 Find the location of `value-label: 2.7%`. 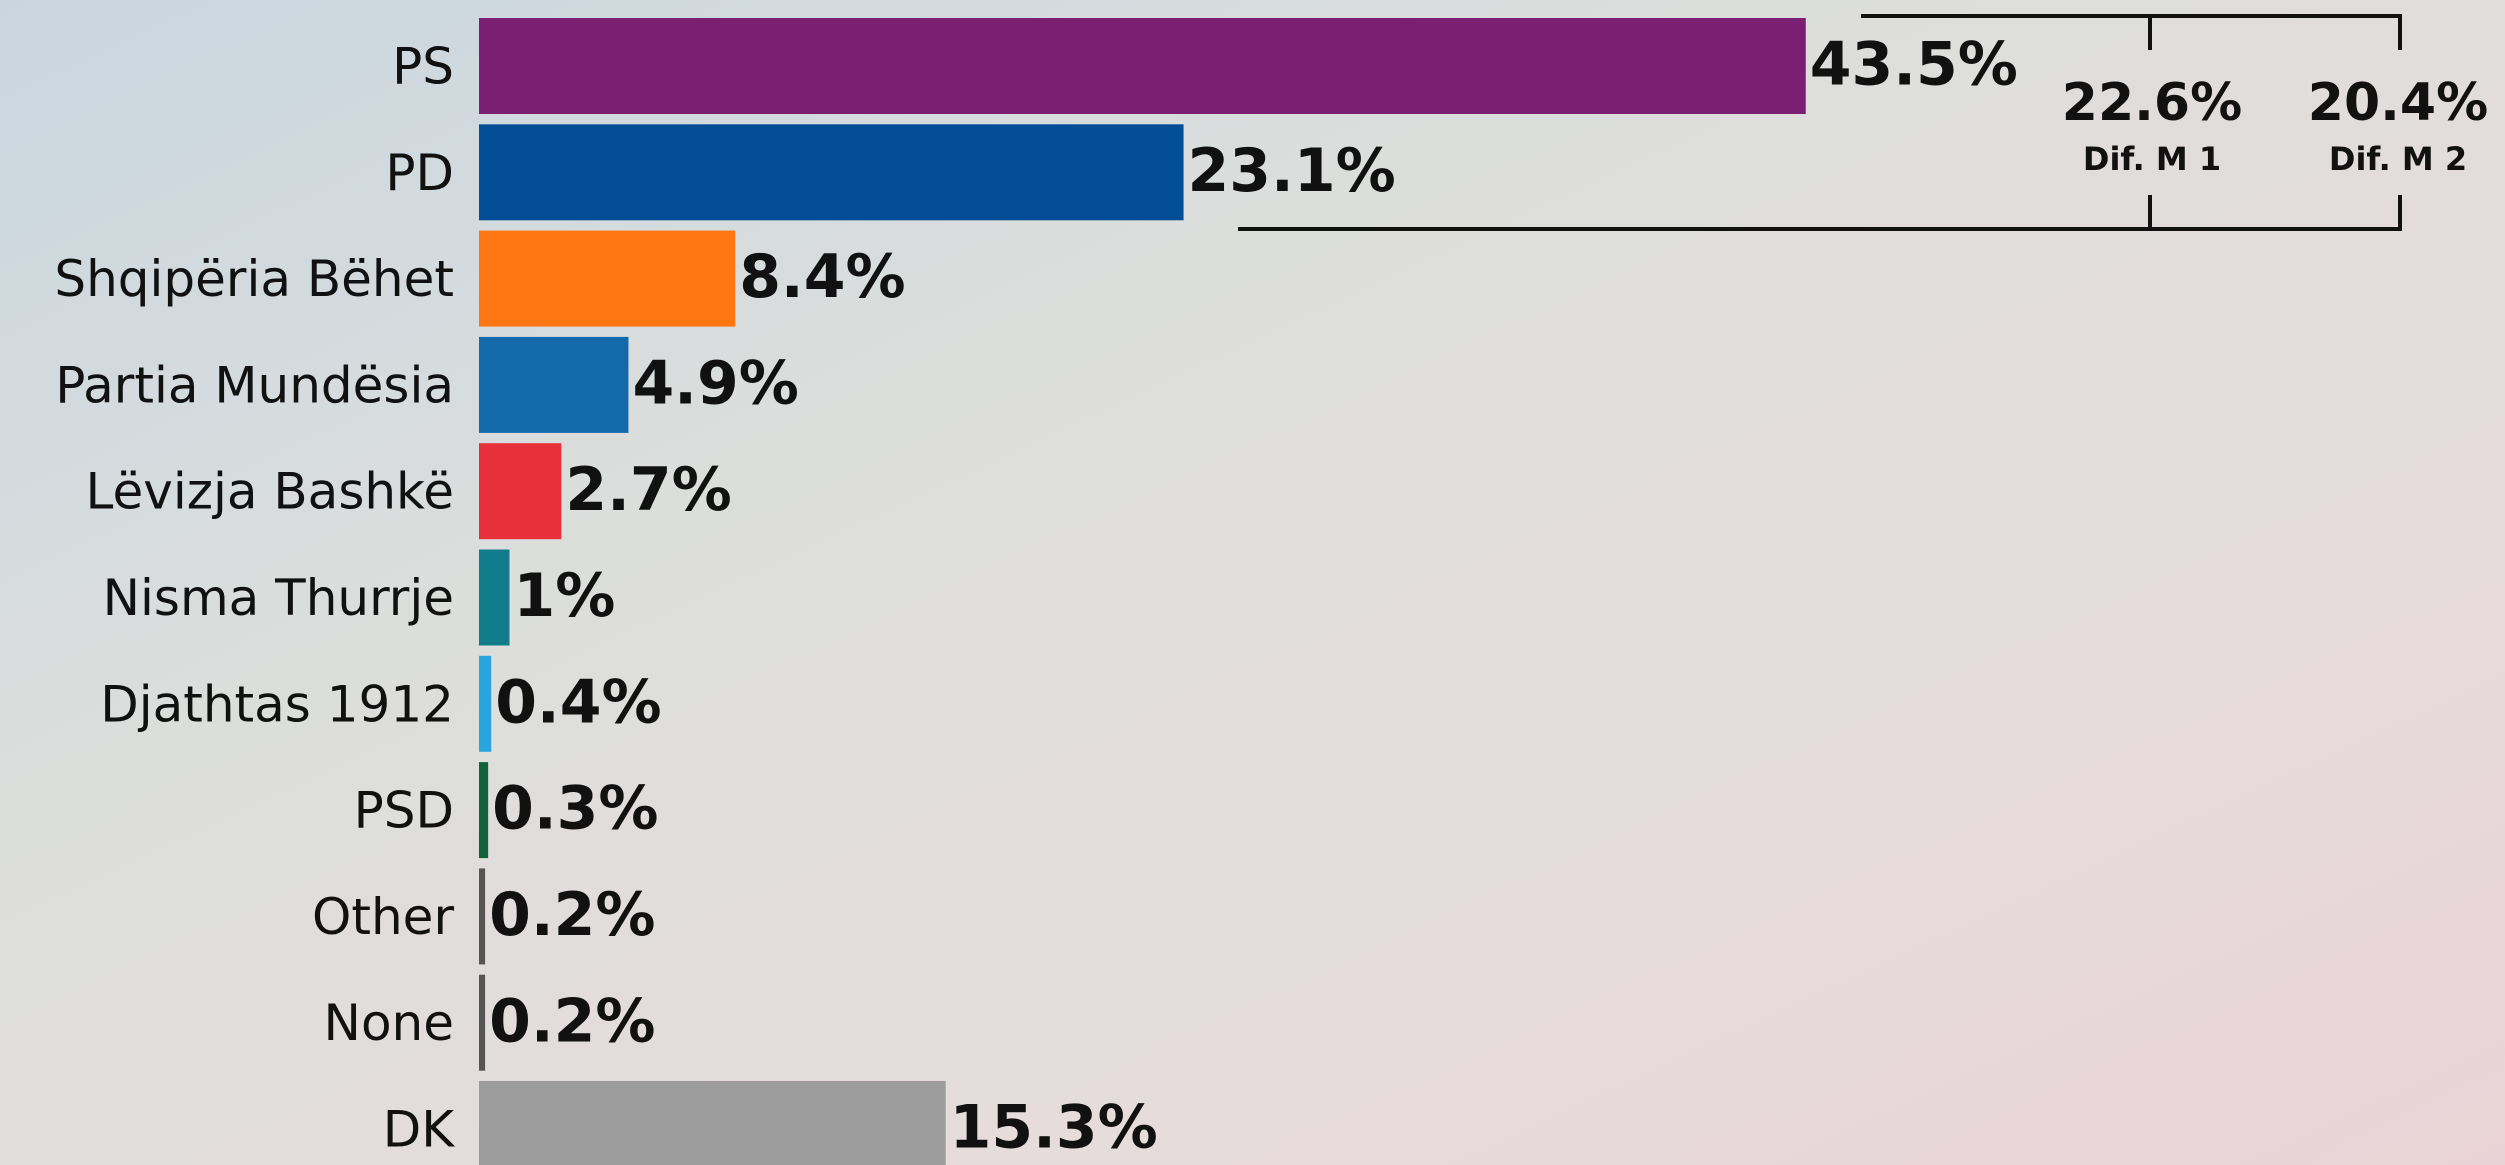

value-label: 2.7% is located at coordinates (648, 490).